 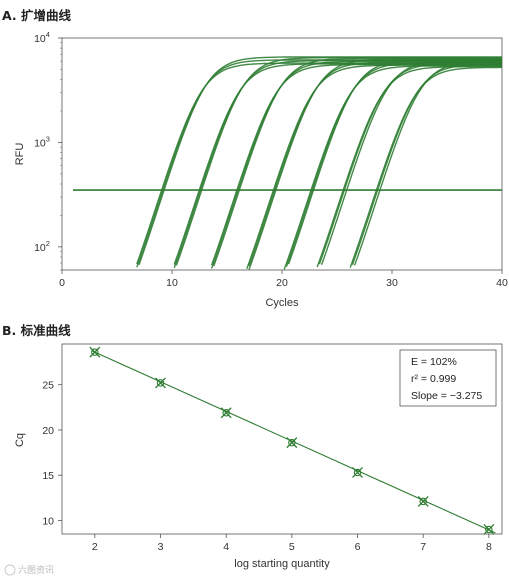 What do you see at coordinates (48, 386) in the screenshot?
I see `y-tick-label: 25` at bounding box center [48, 386].